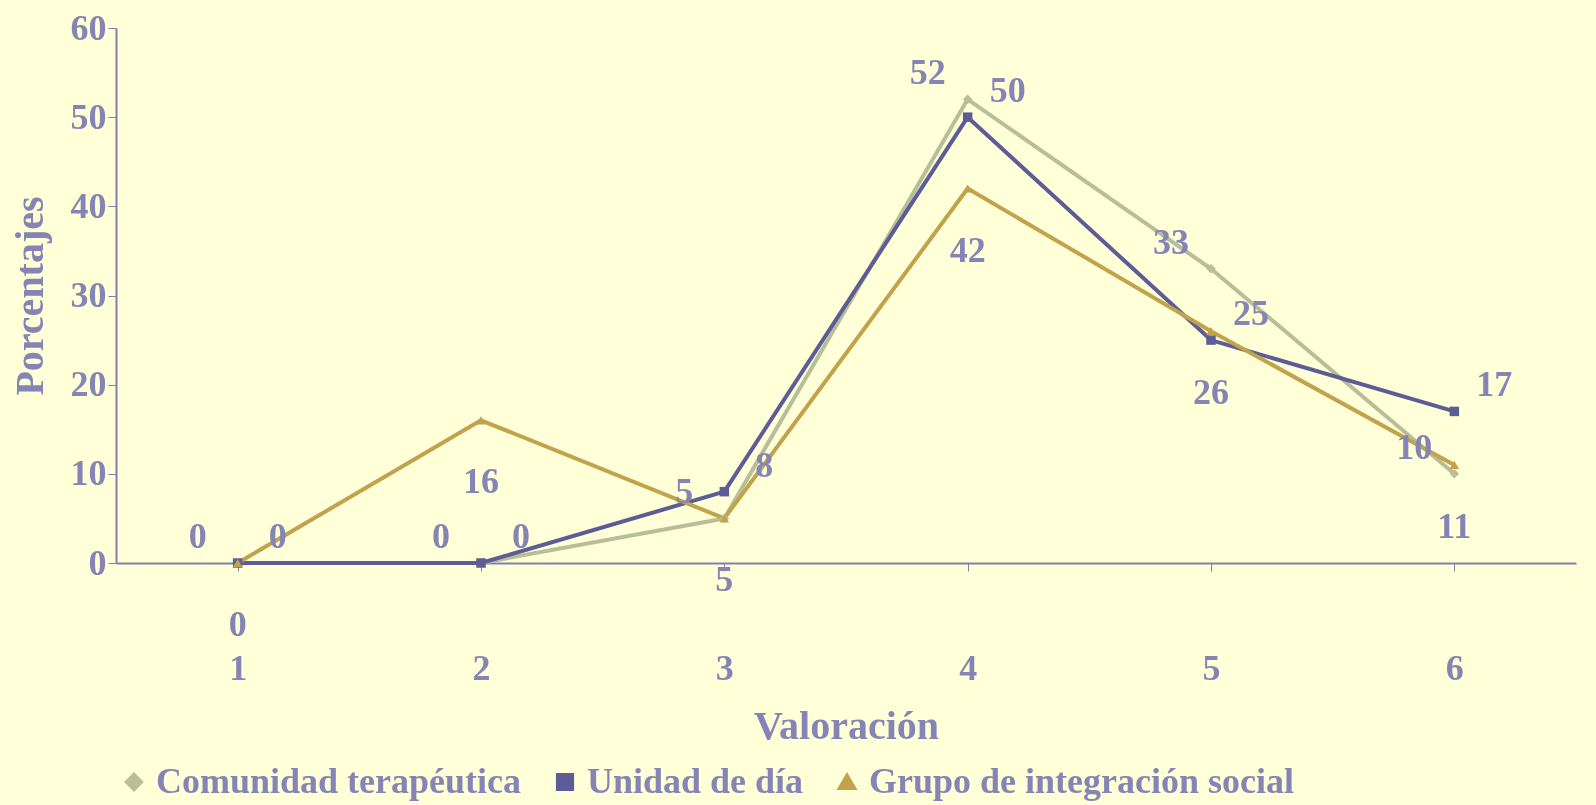 The width and height of the screenshot is (1596, 805). Describe the element at coordinates (968, 667) in the screenshot. I see `x-tick-label: 4` at that location.